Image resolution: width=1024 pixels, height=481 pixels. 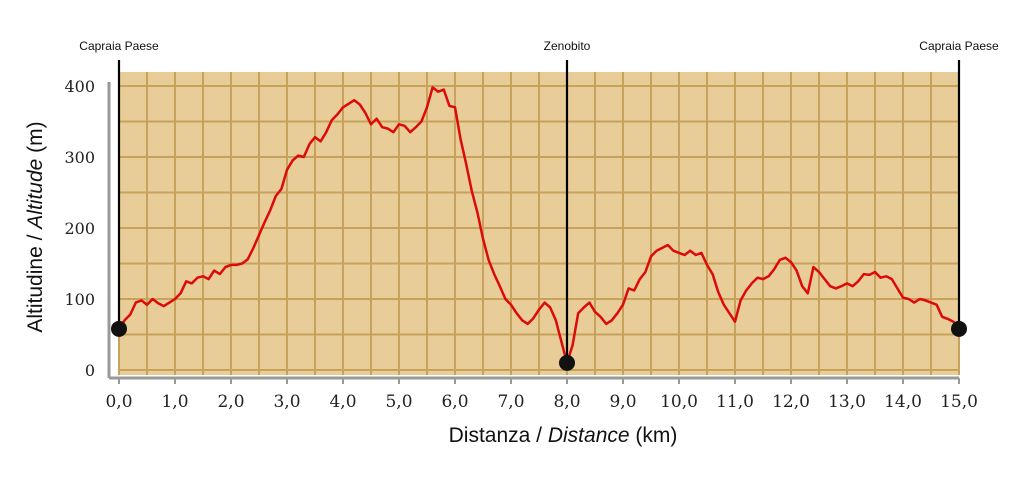 I want to click on x-tick-label: 11,0, so click(x=735, y=402).